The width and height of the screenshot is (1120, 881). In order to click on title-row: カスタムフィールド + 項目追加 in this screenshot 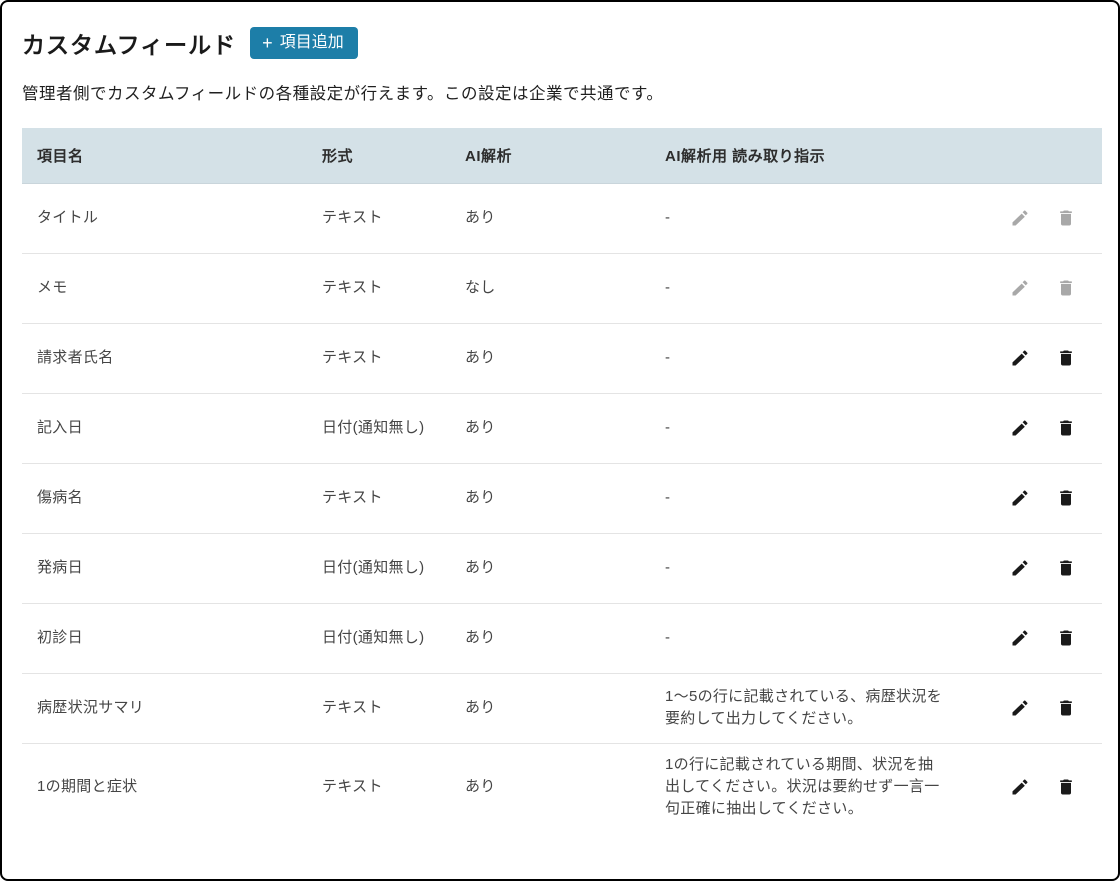, I will do `click(560, 43)`.